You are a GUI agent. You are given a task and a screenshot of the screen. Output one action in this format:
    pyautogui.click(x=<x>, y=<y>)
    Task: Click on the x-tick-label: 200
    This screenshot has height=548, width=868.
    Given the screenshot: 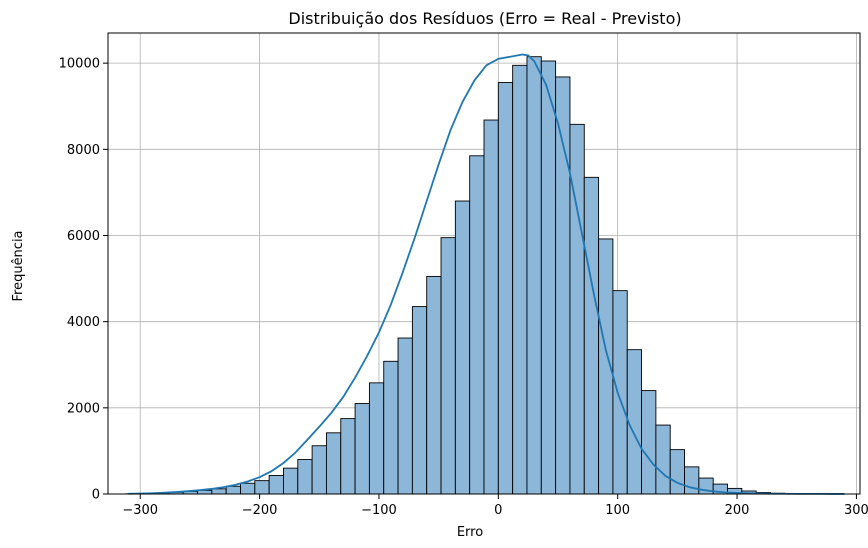 What is the action you would take?
    pyautogui.click(x=737, y=510)
    